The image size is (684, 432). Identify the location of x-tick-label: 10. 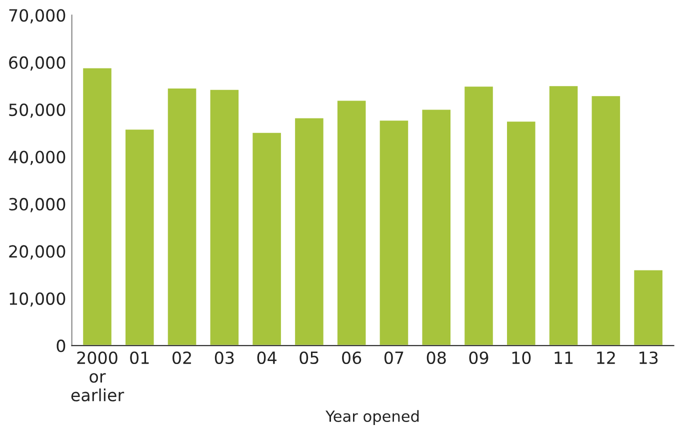
(521, 357).